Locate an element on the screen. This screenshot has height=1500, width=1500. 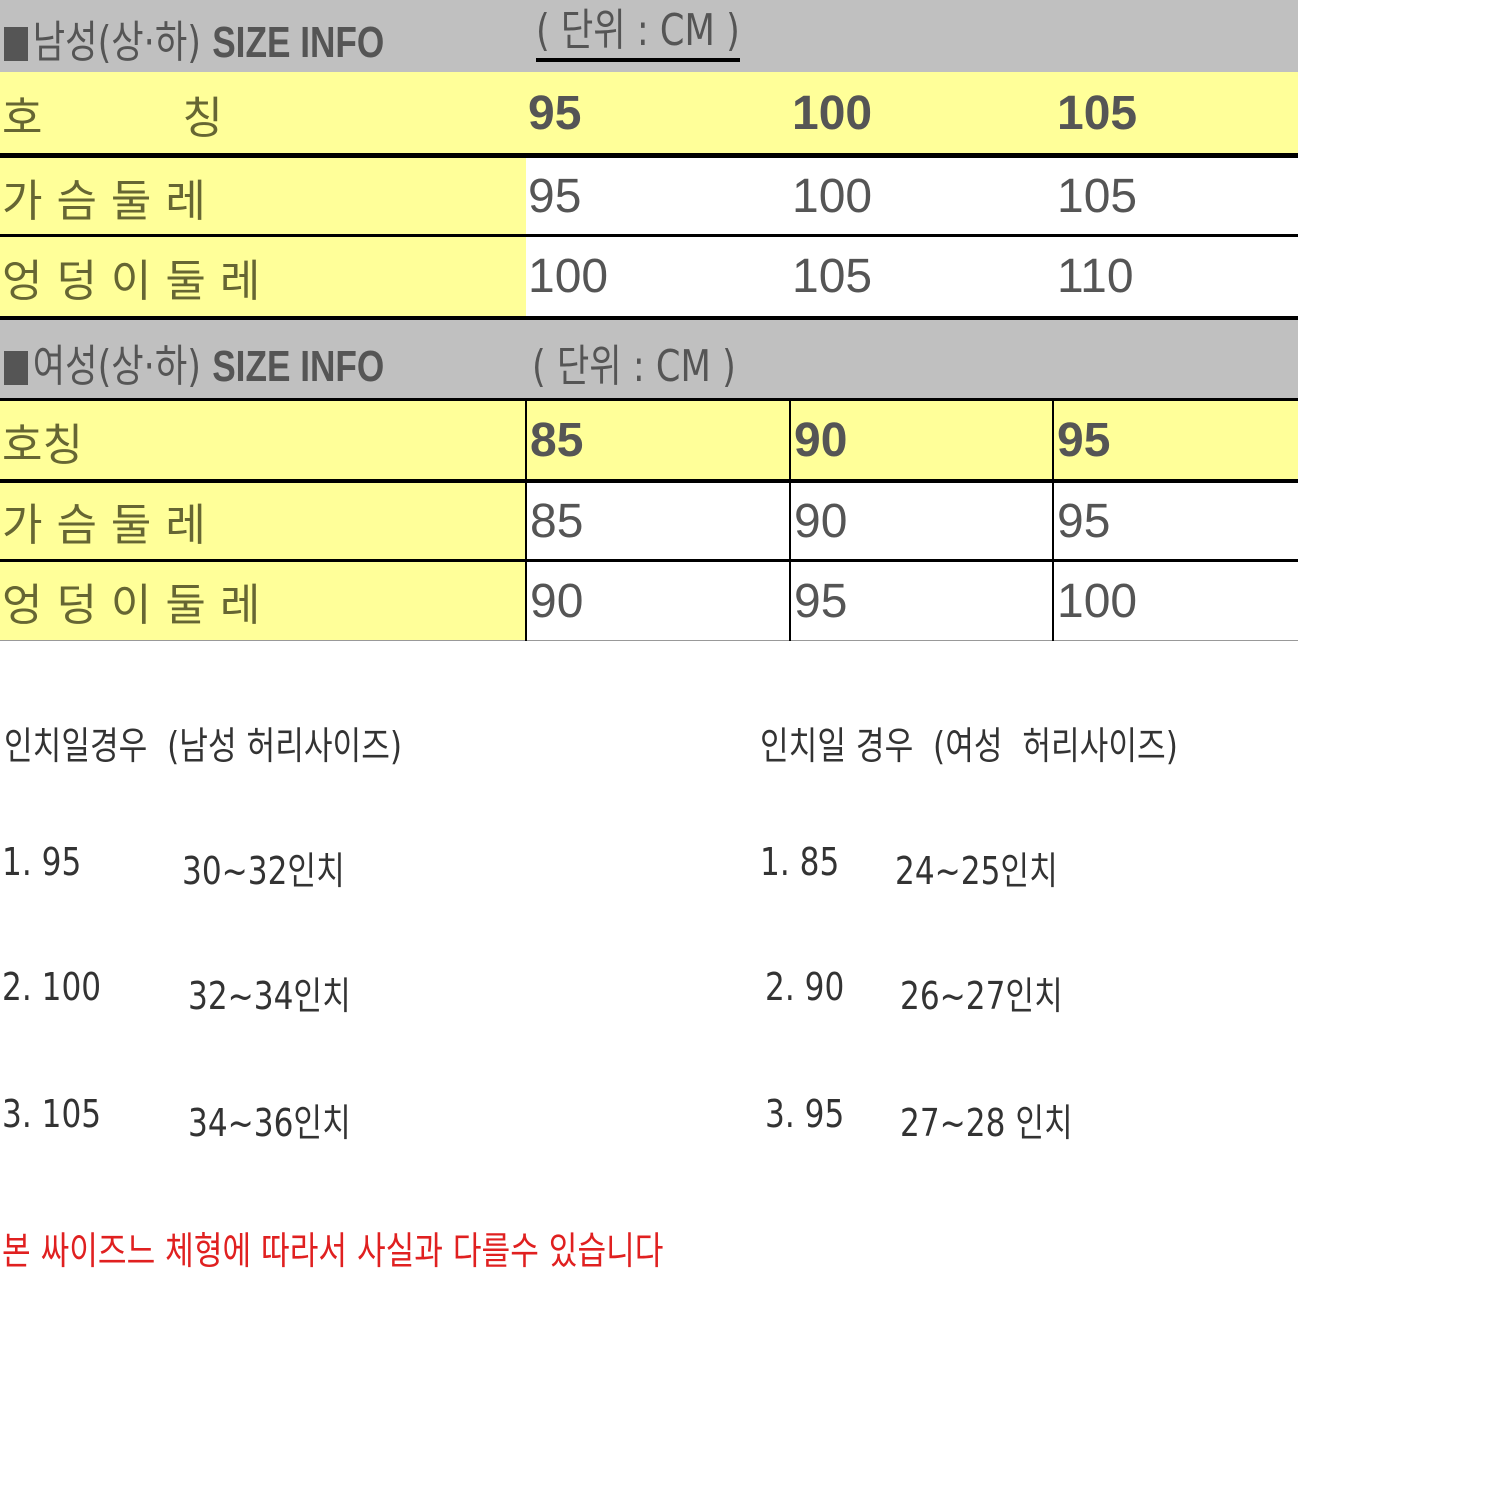
women-title-en: SIZE INFO is located at coordinates (298, 366).